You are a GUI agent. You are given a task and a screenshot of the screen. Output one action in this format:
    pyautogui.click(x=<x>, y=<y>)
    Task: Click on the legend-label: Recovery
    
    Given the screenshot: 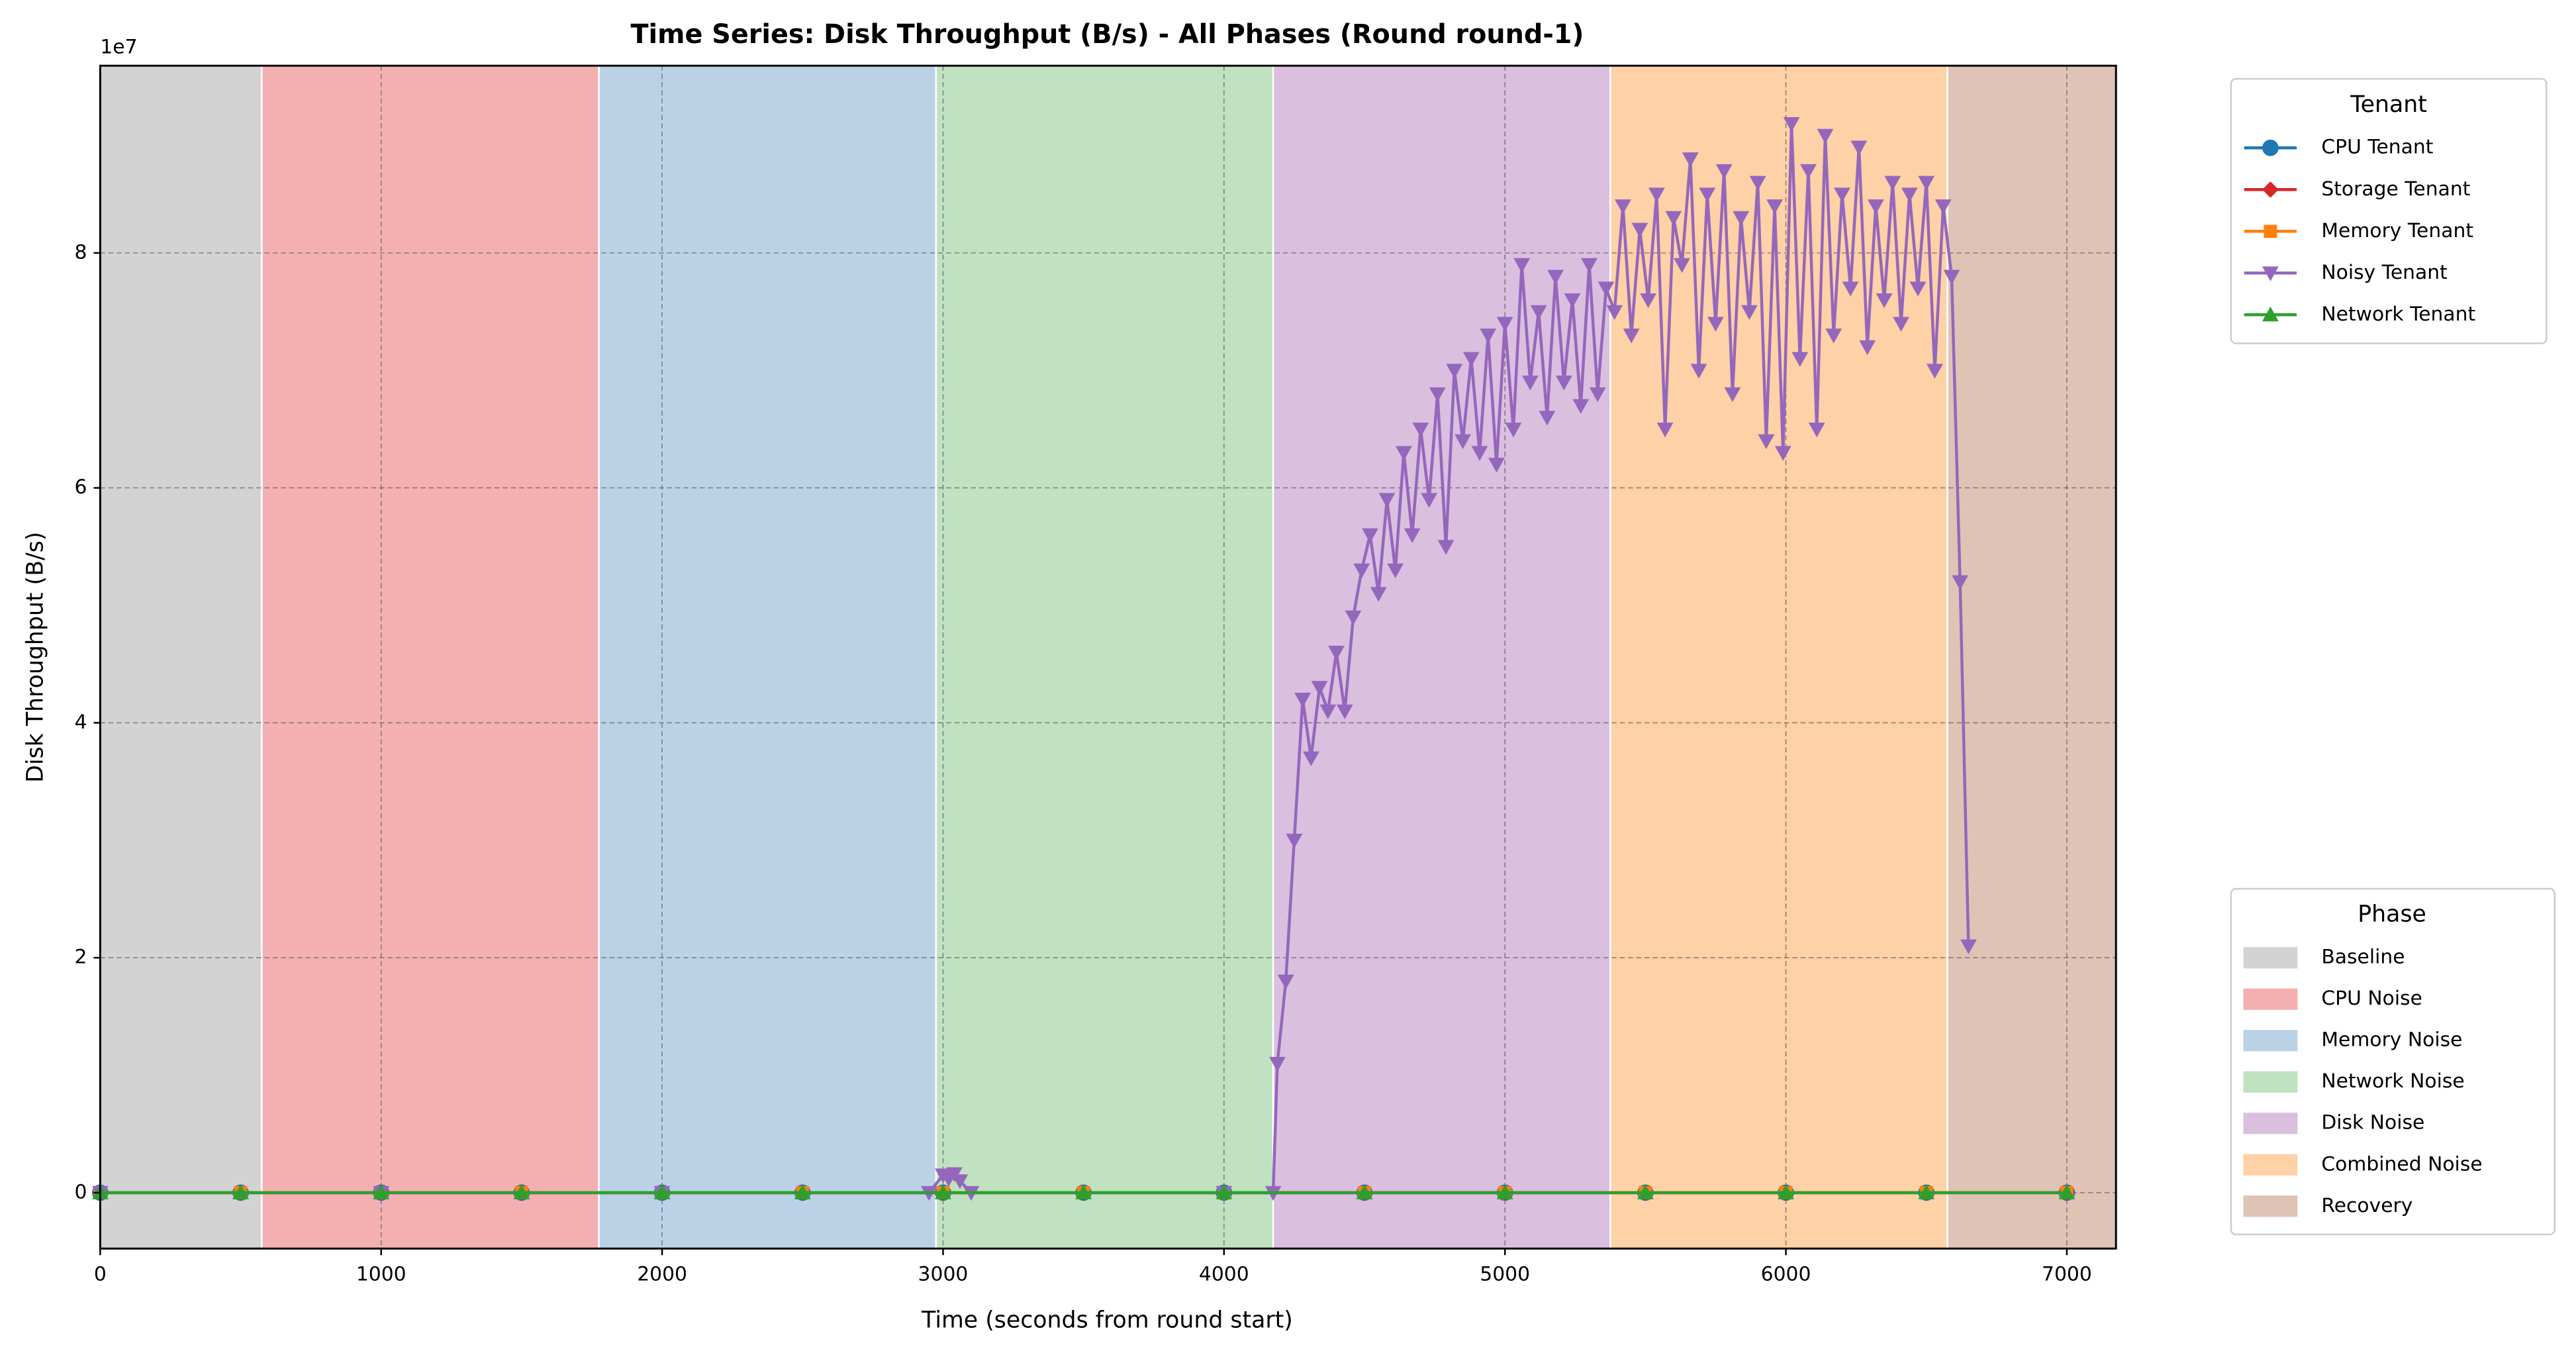 What is the action you would take?
    pyautogui.click(x=2366, y=1206)
    